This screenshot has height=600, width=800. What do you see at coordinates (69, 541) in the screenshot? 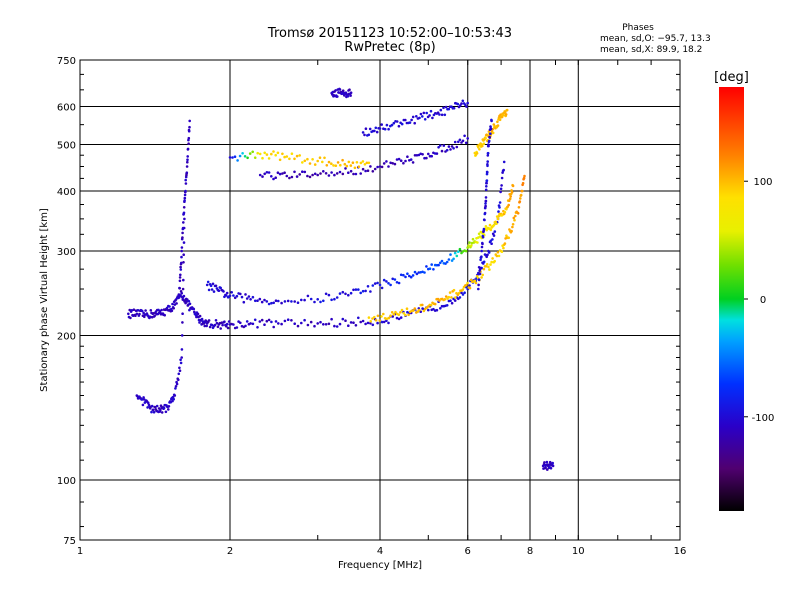
I see `y-tick-label-75: 75` at bounding box center [69, 541].